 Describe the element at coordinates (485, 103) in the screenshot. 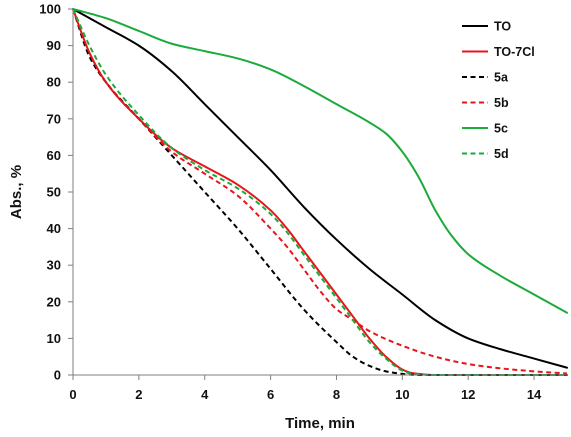

I see `legend-item: 5b` at that location.